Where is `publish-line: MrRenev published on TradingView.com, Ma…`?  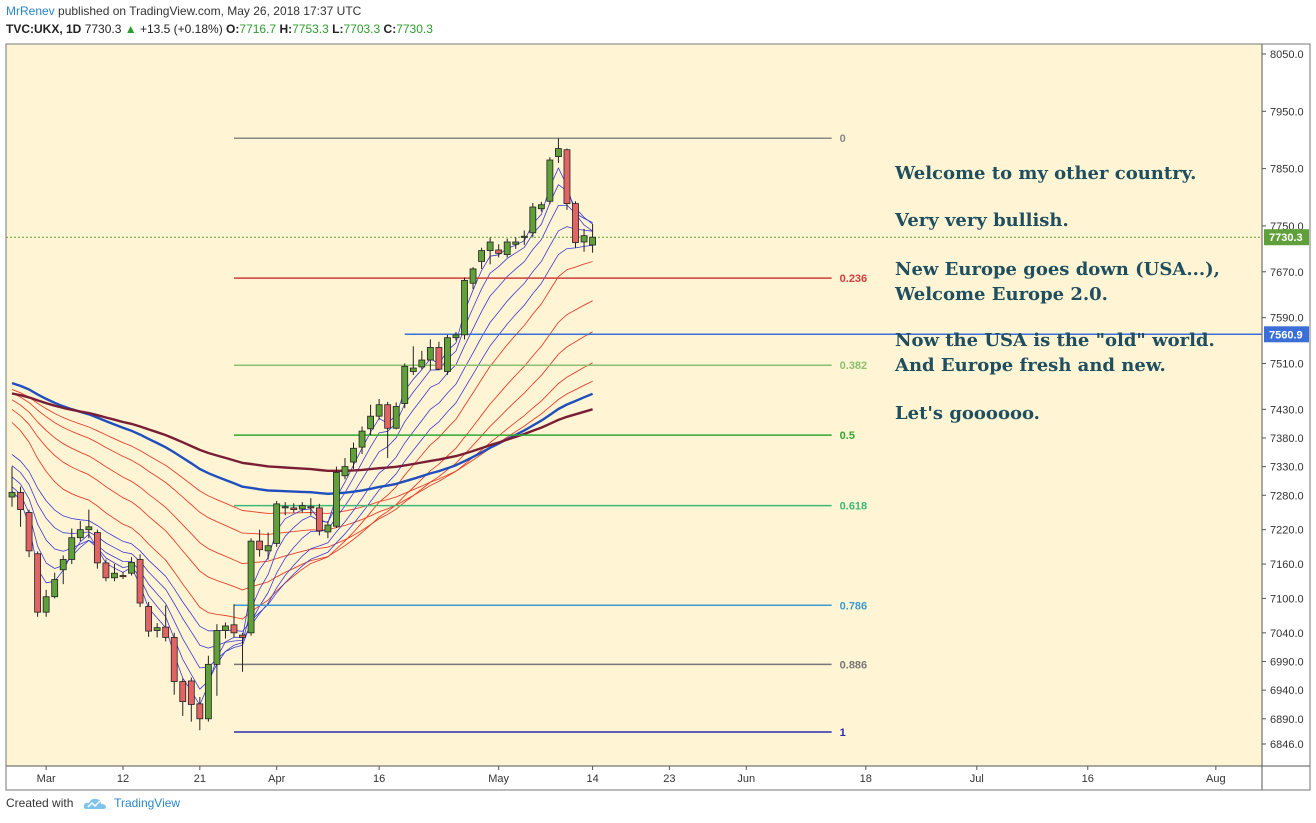 publish-line: MrRenev published on TradingView.com, Ma… is located at coordinates (183, 11).